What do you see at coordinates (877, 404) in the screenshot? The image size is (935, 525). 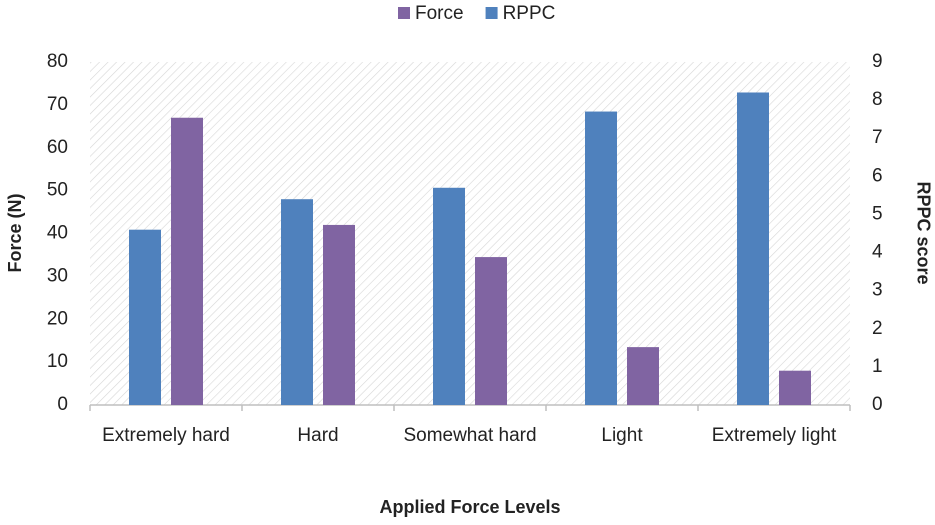 I see `y2-tick-label: 0` at bounding box center [877, 404].